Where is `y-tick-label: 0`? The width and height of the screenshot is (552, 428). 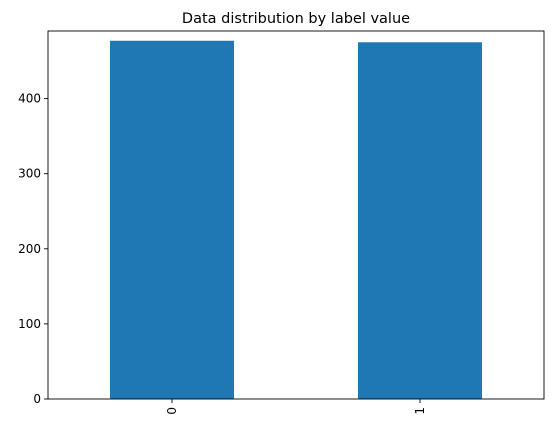
y-tick-label: 0 is located at coordinates (37, 399).